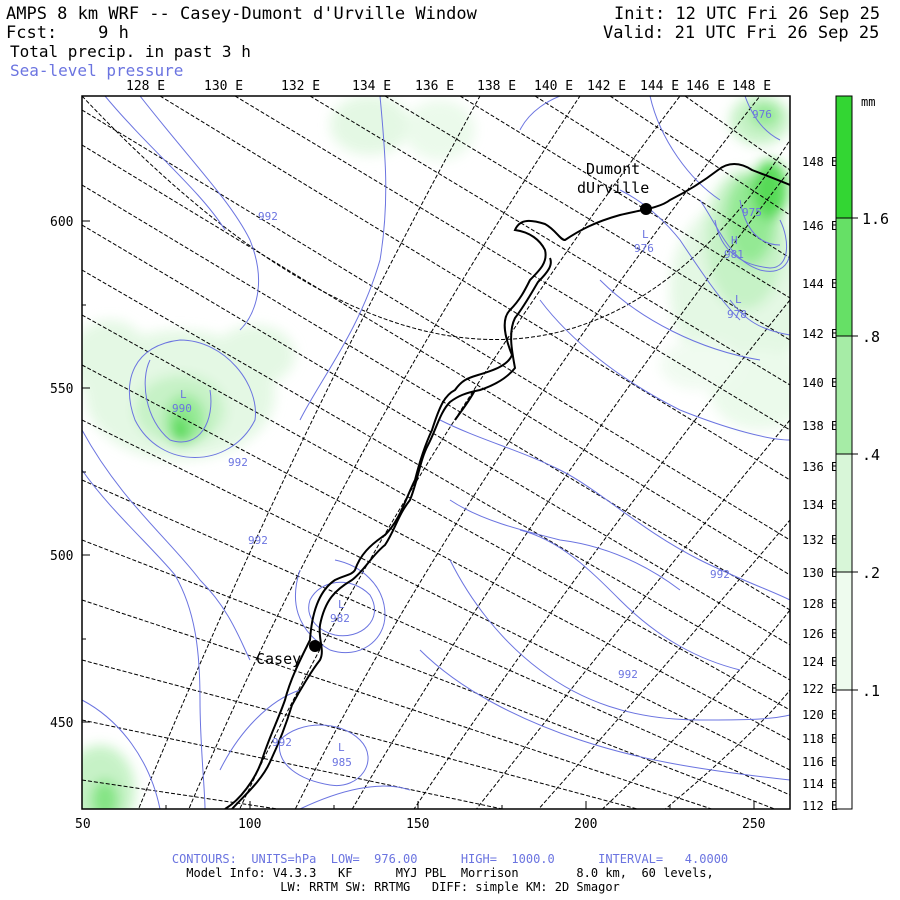 The height and width of the screenshot is (900, 900). Describe the element at coordinates (613, 188) in the screenshot. I see `station-label: dUrville` at that location.